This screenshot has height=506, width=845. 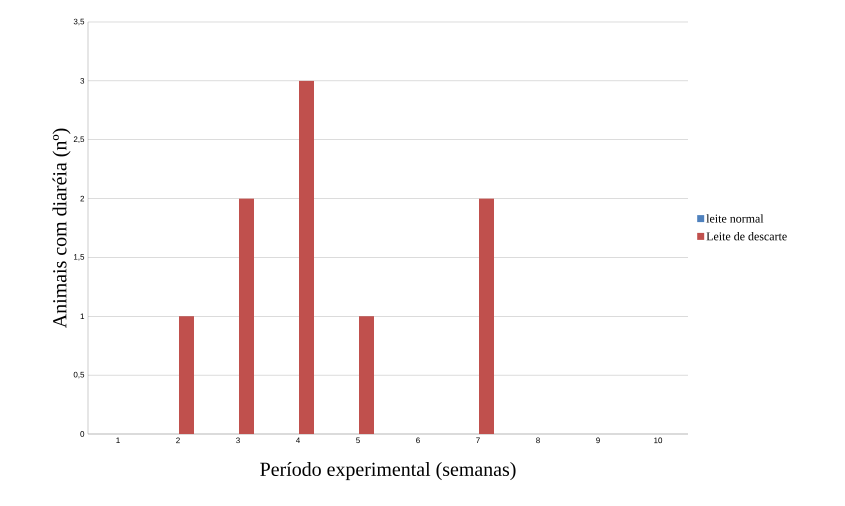 What do you see at coordinates (746, 236) in the screenshot?
I see `legend-label: Leite de descarte` at bounding box center [746, 236].